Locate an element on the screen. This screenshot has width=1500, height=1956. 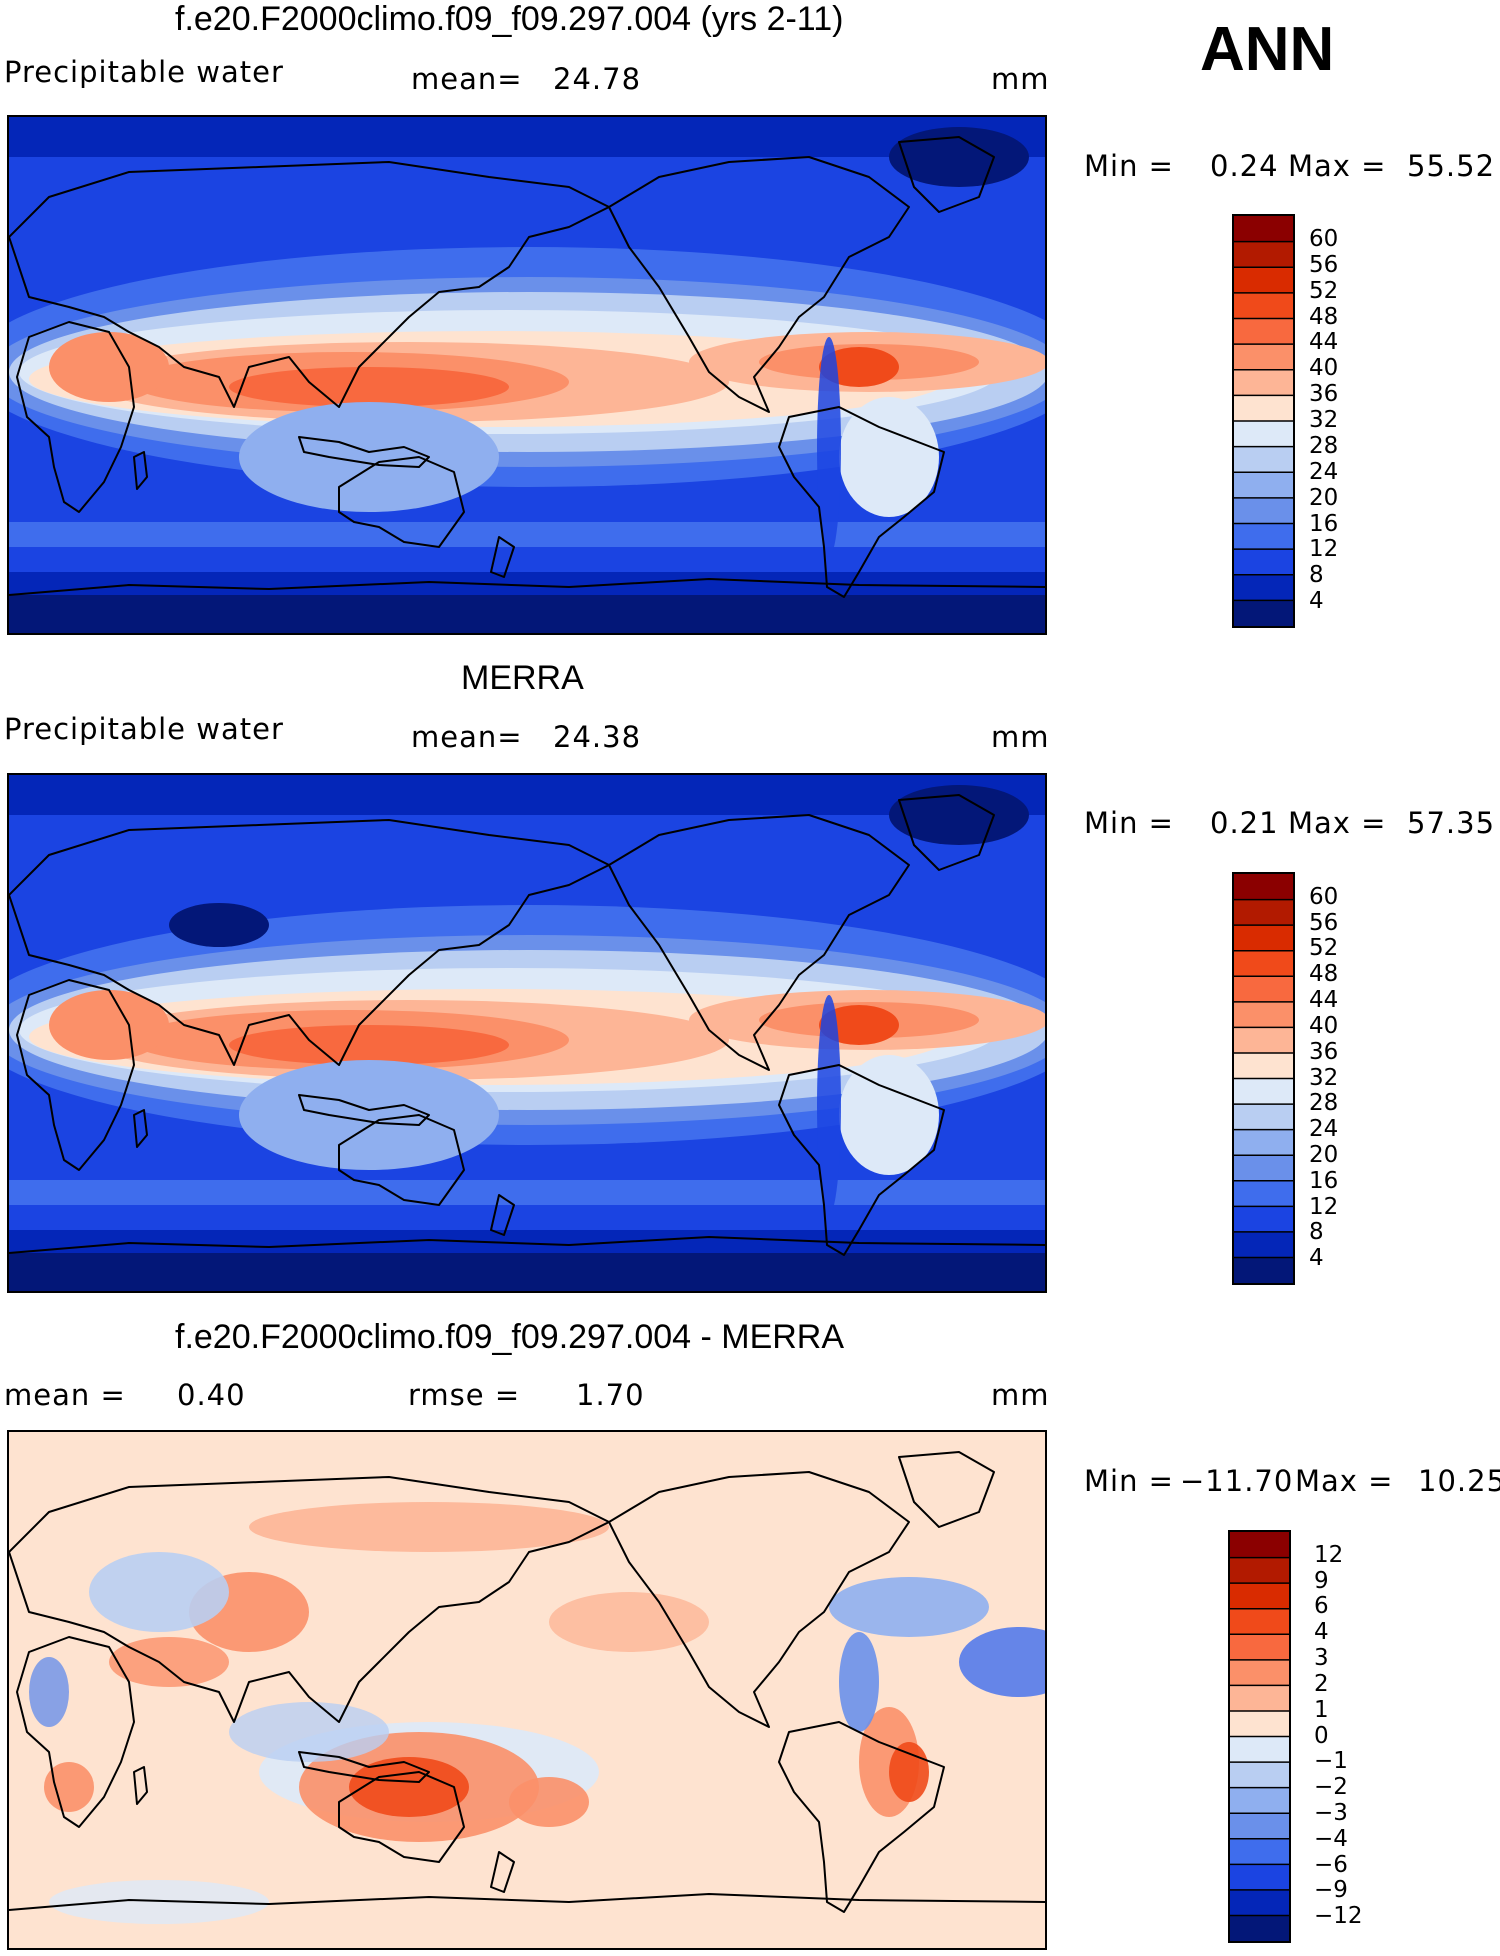
colorbar-tick-label: −9 is located at coordinates (1331, 1890).